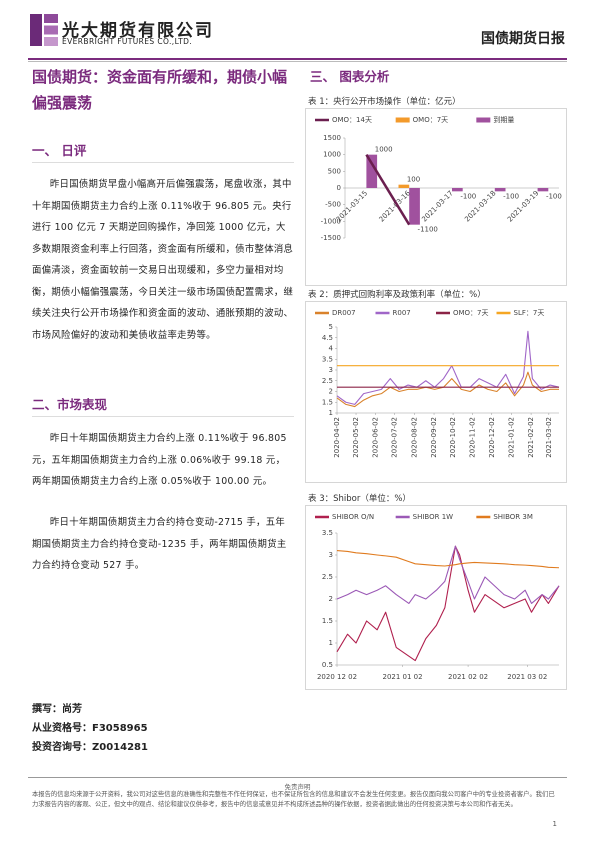 The image size is (595, 842). I want to click on report-name: 国债期货日报, so click(523, 39).